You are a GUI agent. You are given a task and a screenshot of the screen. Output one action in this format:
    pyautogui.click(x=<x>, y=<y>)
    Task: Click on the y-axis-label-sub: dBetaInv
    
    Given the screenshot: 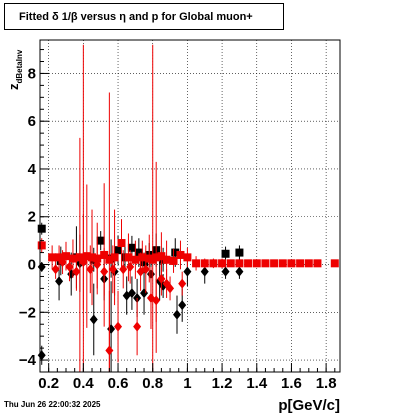 What is the action you would take?
    pyautogui.click(x=19, y=66)
    